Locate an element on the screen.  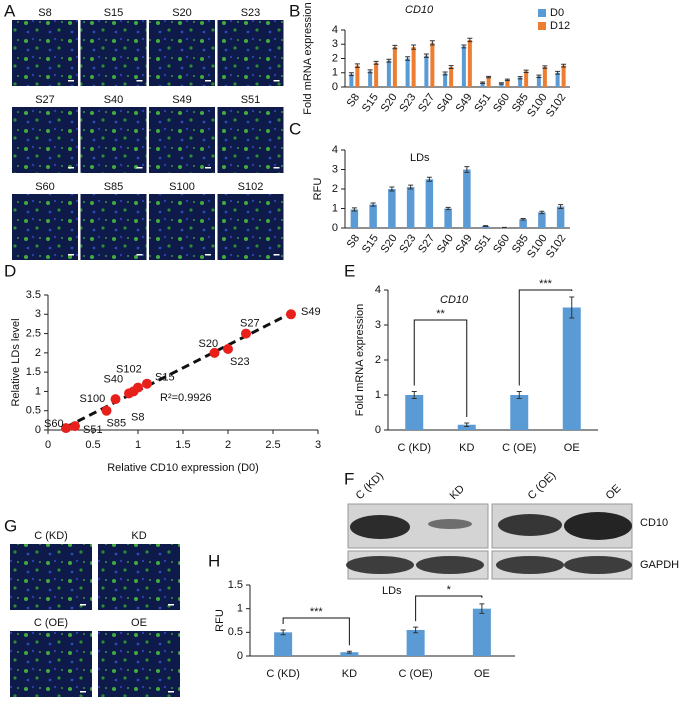
x-tick-label: OE is located at coordinates (482, 674).